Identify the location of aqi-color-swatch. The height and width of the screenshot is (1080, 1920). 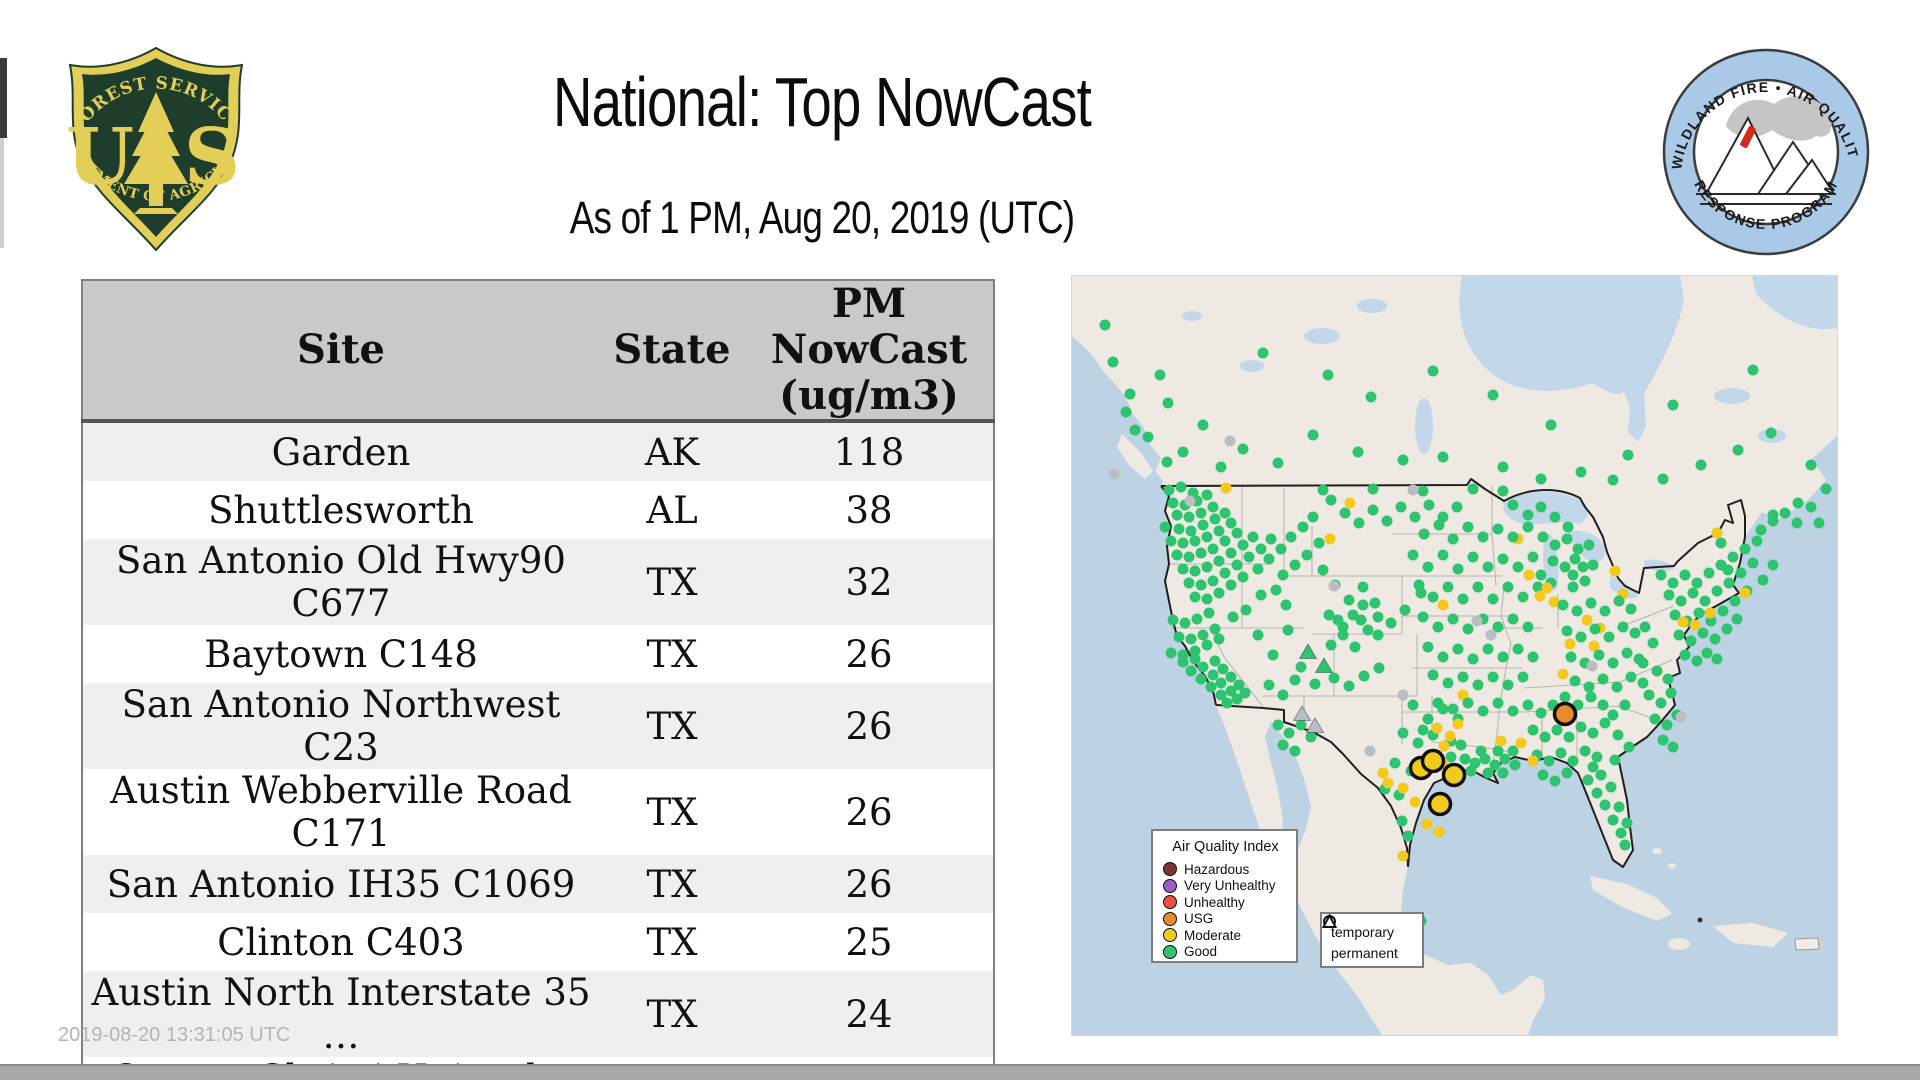
(1170, 951).